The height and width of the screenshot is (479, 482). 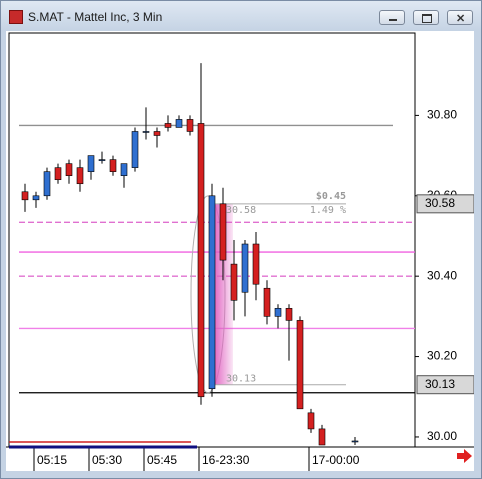 I want to click on measure-percent: 1.49 %, so click(x=328, y=210).